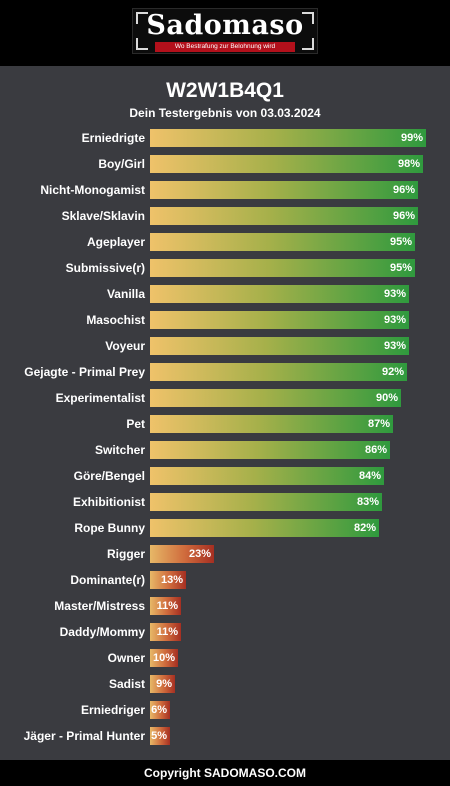 This screenshot has height=786, width=450. What do you see at coordinates (375, 450) in the screenshot?
I see `bar-value-label: 86%` at bounding box center [375, 450].